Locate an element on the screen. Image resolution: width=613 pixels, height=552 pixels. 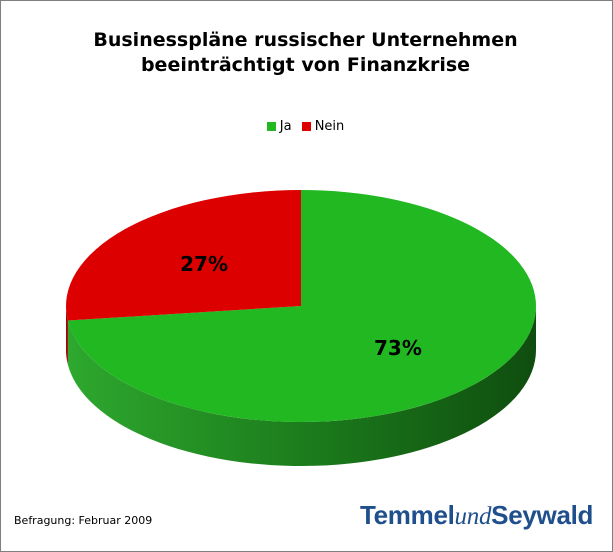
chart-title-line-2: beeinträchtigt von Finanzkrise is located at coordinates (305, 65).